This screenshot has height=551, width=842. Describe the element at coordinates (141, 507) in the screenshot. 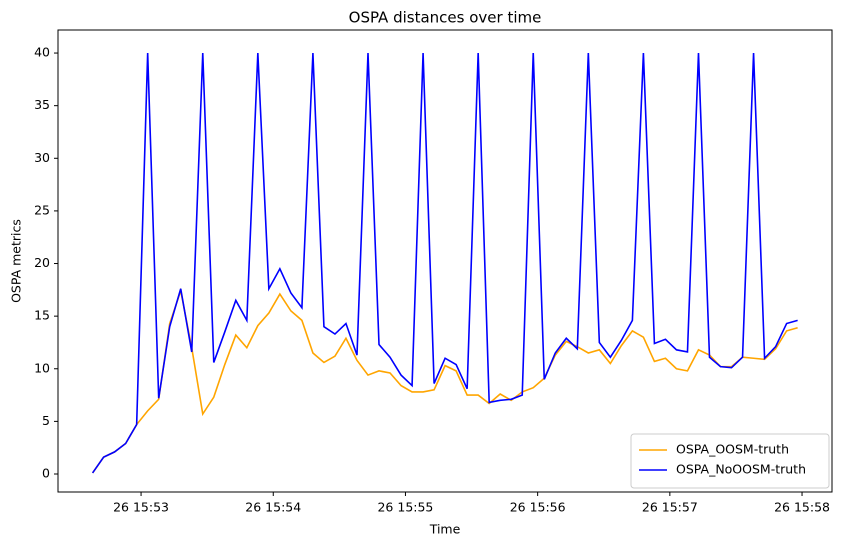

I see `x-tick-label: 26 15:53` at that location.